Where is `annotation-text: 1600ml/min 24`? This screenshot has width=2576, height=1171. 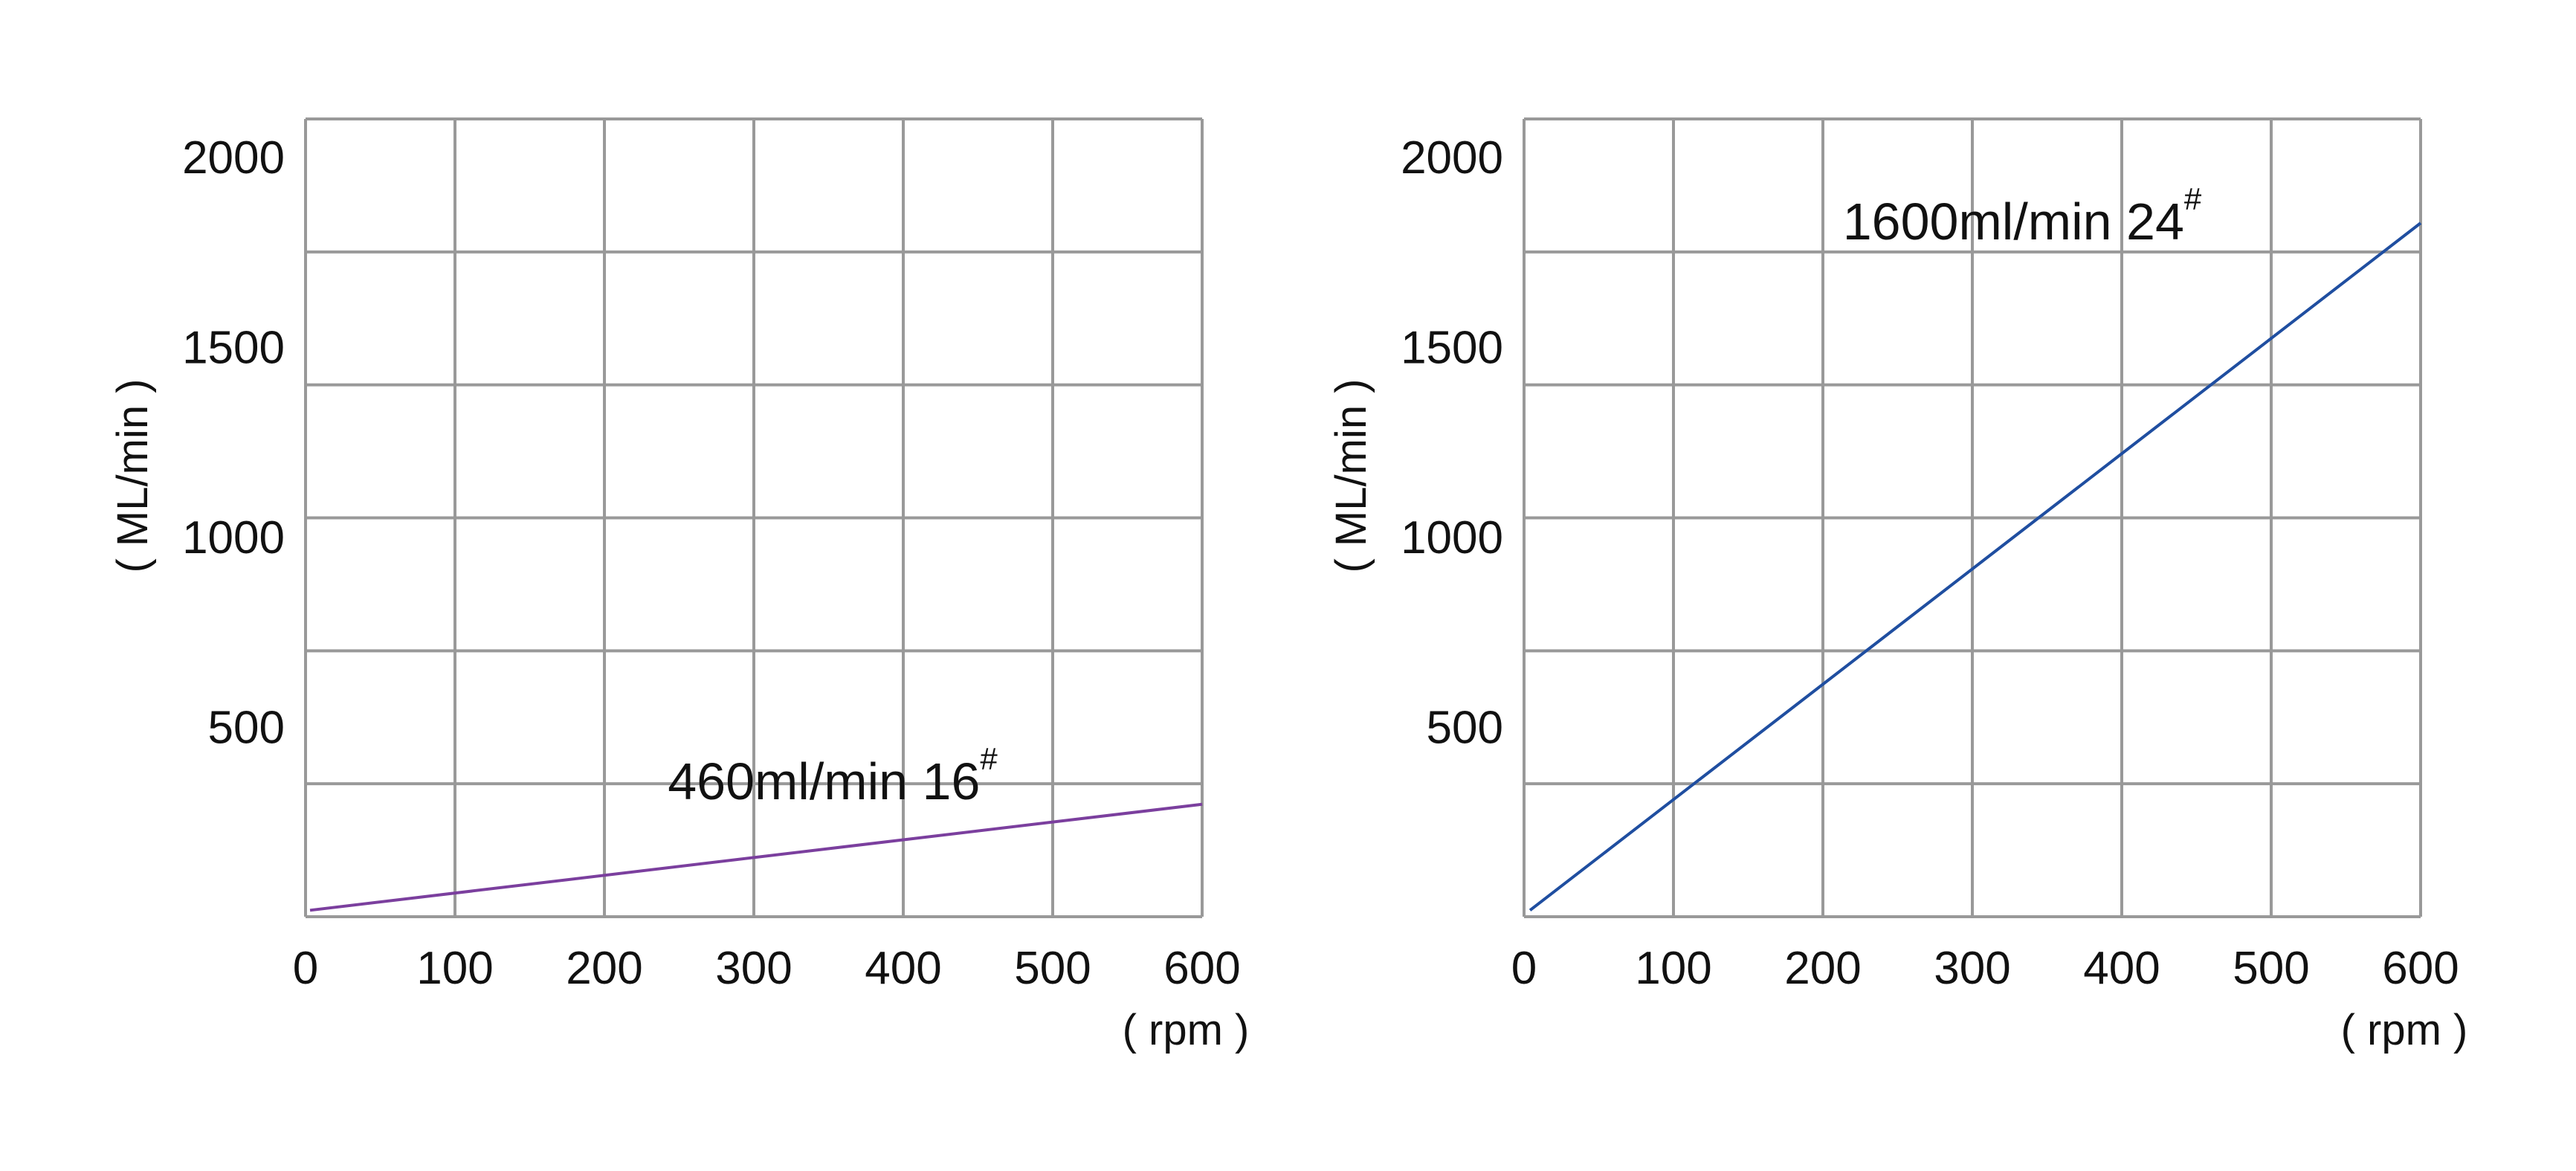
annotation-text: 1600ml/min 24 is located at coordinates (2013, 222).